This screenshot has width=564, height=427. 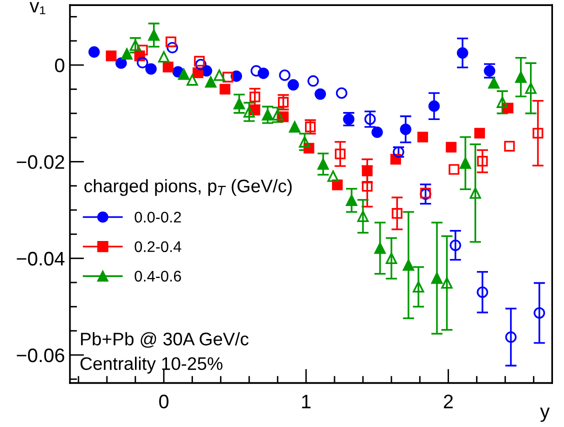 I want to click on legend-title: charged pions, p$_{T}$ (GeV/c), so click(x=188, y=187).